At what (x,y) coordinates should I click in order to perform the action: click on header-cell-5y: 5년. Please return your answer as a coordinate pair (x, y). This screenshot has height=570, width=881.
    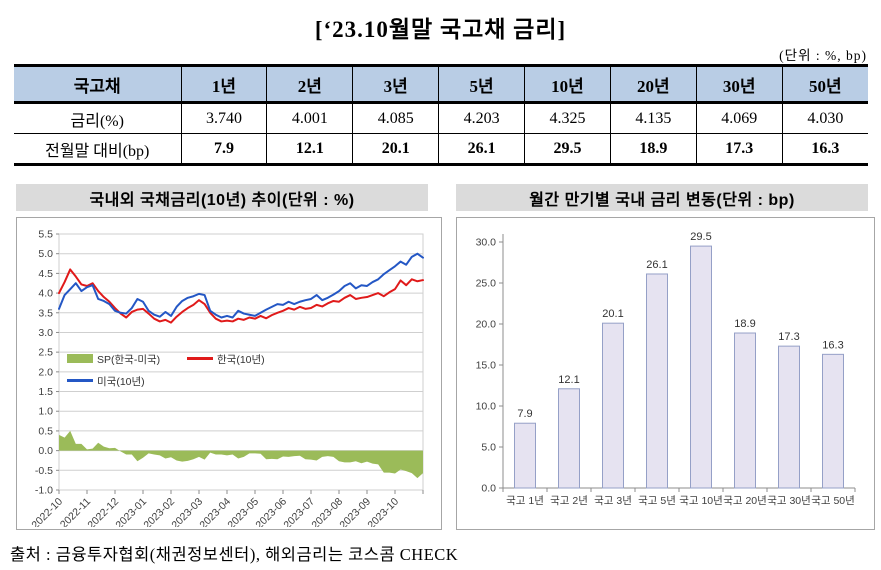
    Looking at the image, I should click on (481, 84).